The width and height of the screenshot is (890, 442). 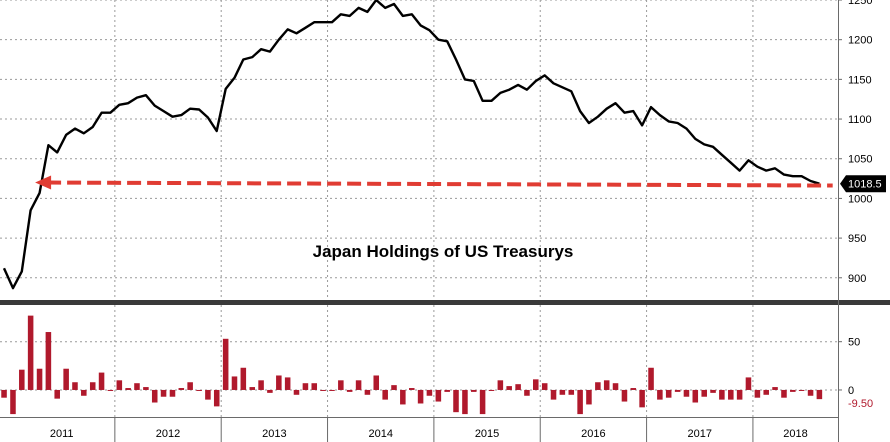 I want to click on x-tick-label: 2014, so click(x=380, y=434).